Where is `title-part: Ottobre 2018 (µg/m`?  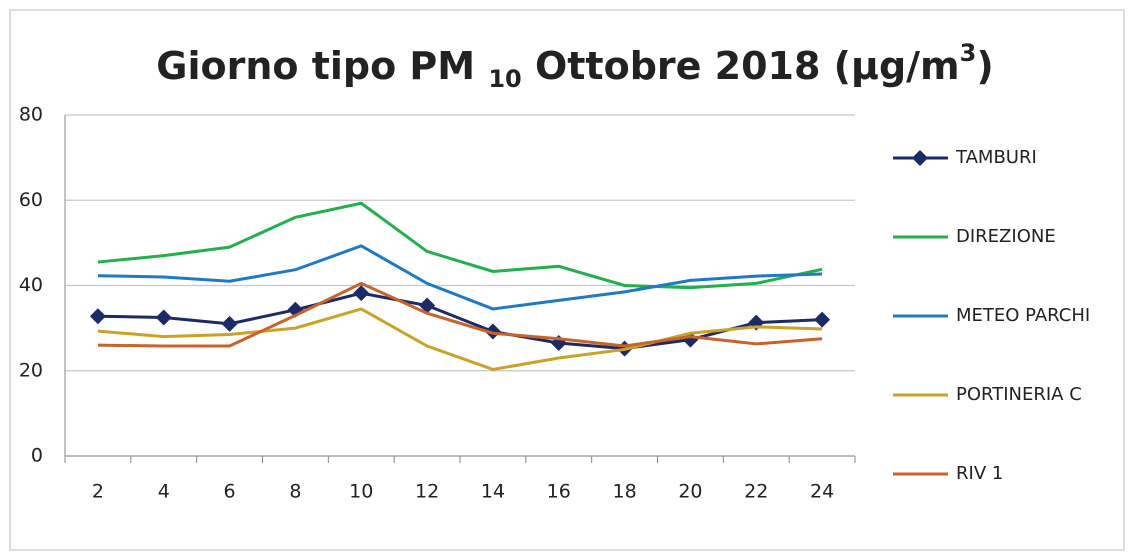 title-part: Ottobre 2018 (µg/m is located at coordinates (741, 66).